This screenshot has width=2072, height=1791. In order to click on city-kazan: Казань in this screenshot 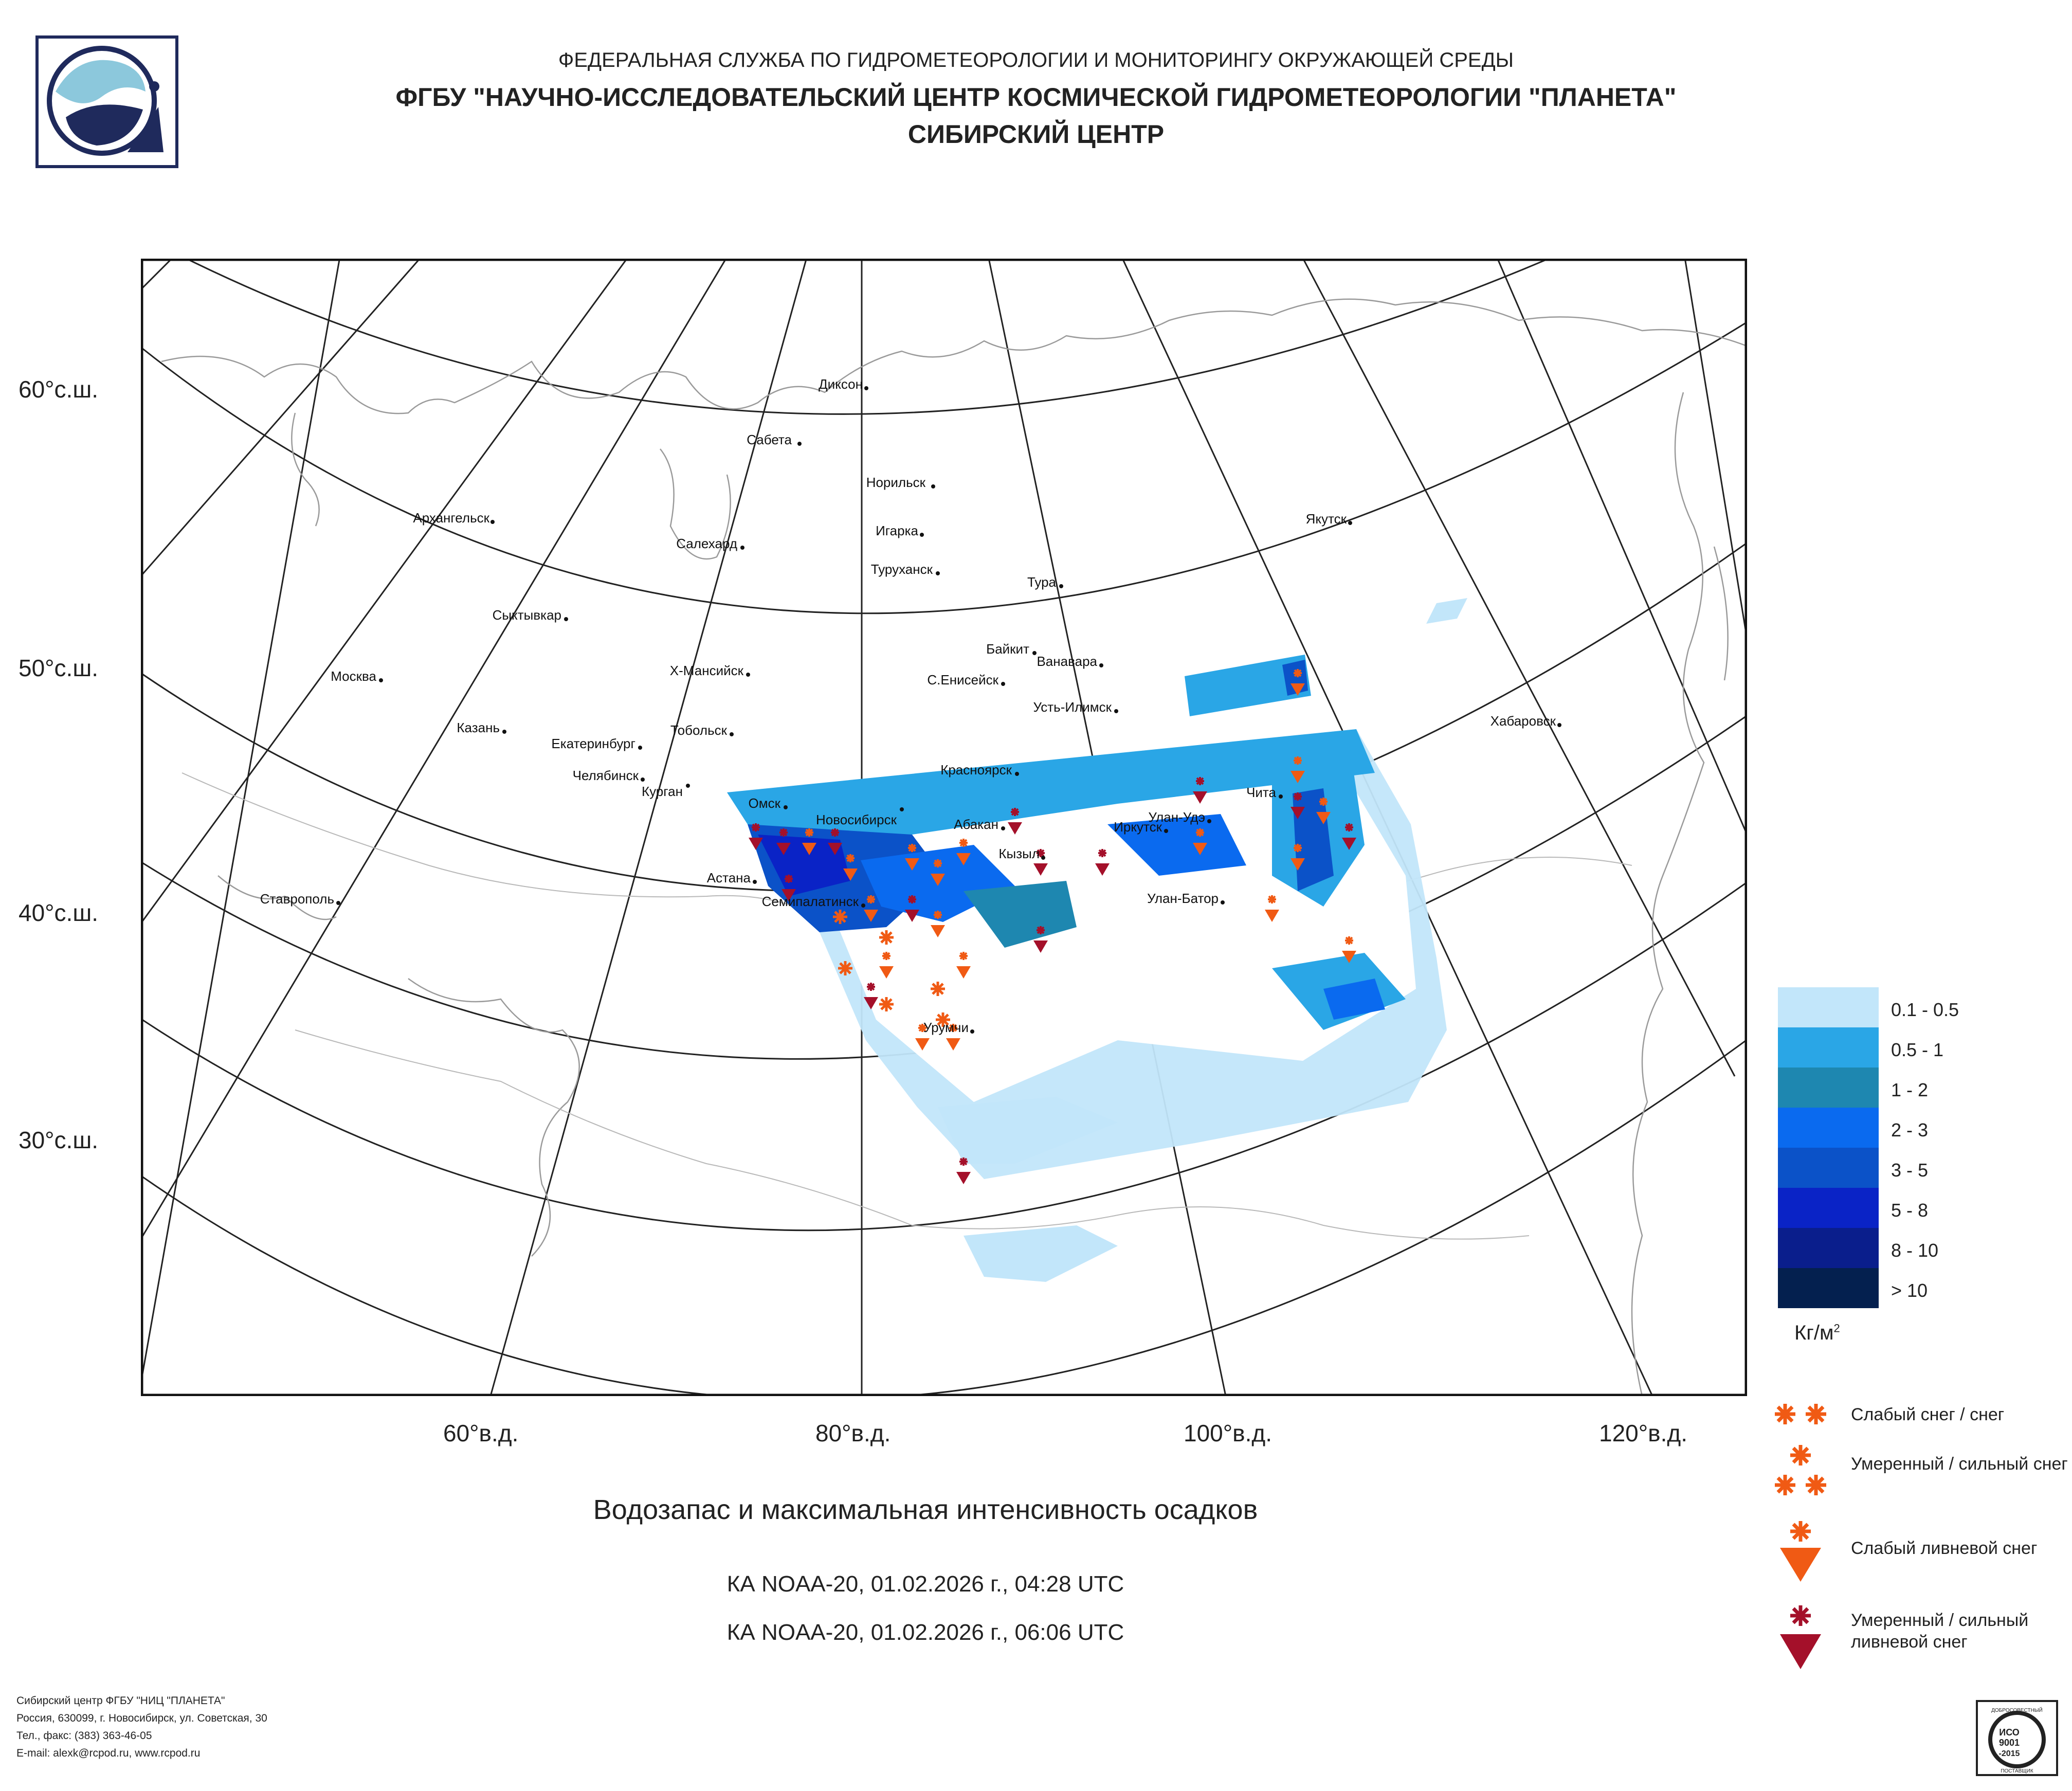, I will do `click(481, 727)`.